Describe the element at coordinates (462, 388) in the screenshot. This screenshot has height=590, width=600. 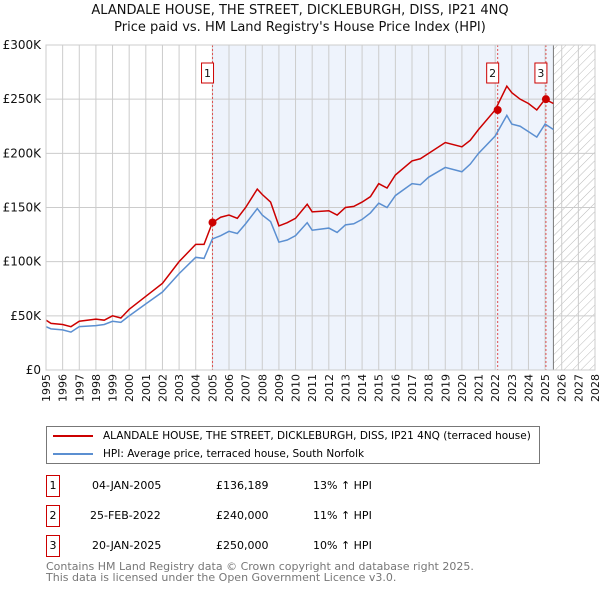
I see `x-tick-label: 2020` at that location.